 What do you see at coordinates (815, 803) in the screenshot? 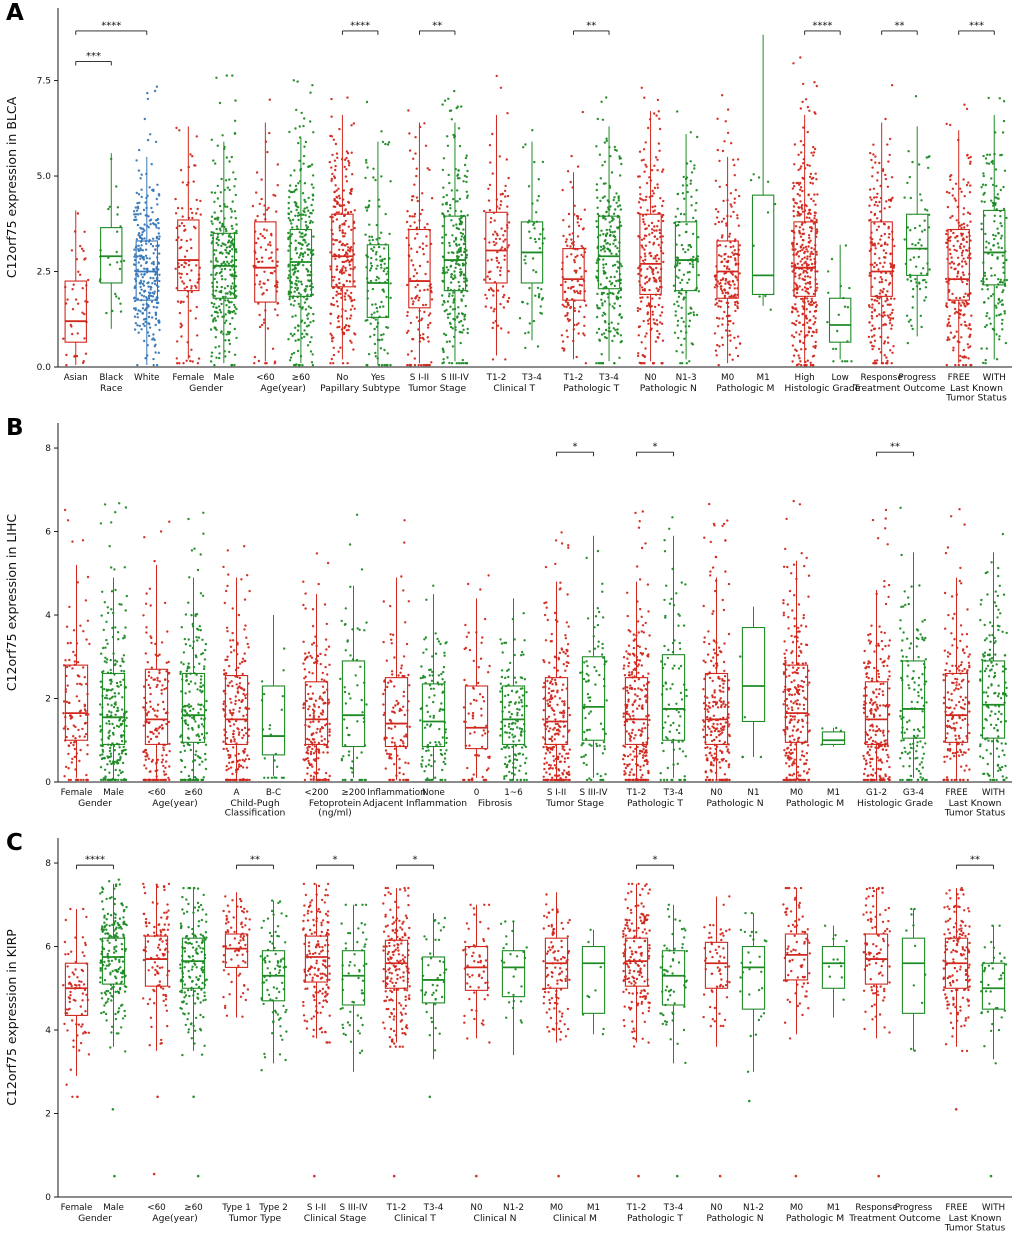
I see `group-label: Pathologic M` at bounding box center [815, 803].